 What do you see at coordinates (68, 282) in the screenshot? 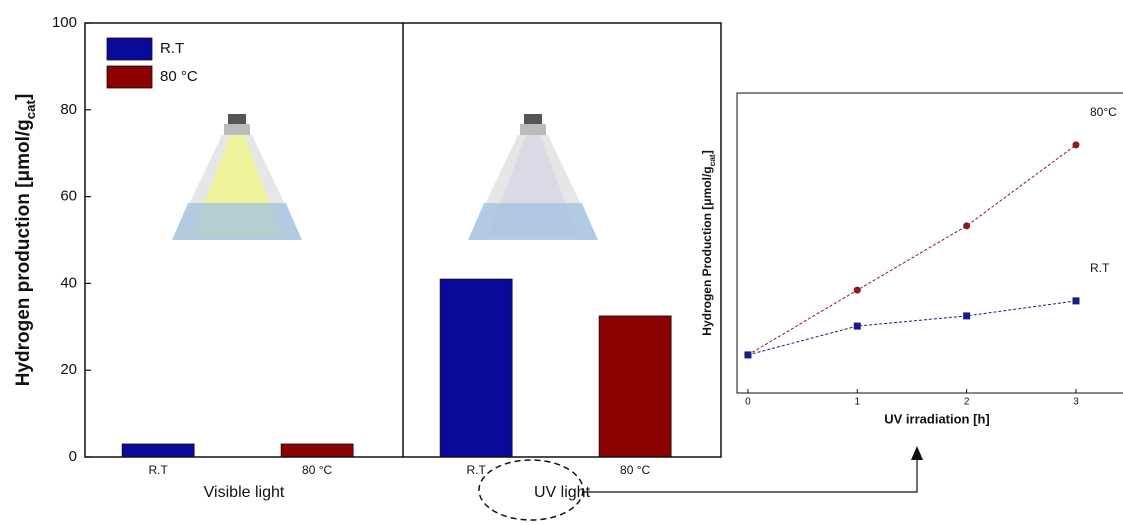
I see `y-tick-label: 40` at bounding box center [68, 282].